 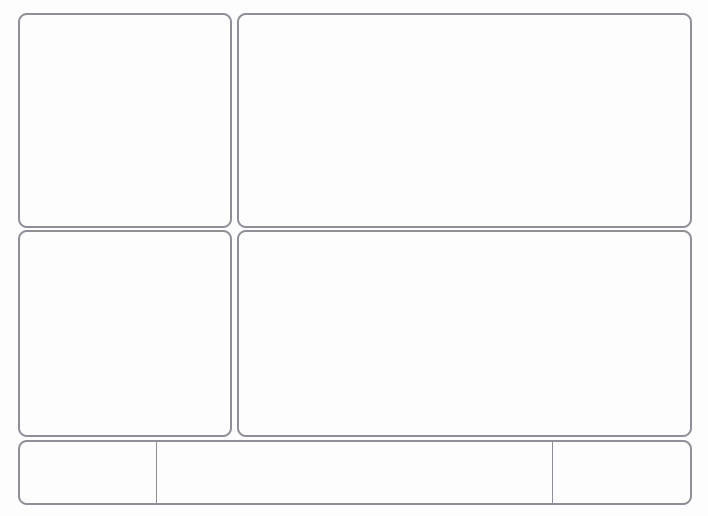 What do you see at coordinates (335, 395) in the screenshot?
I see `remarks-line2-label` at bounding box center [335, 395].